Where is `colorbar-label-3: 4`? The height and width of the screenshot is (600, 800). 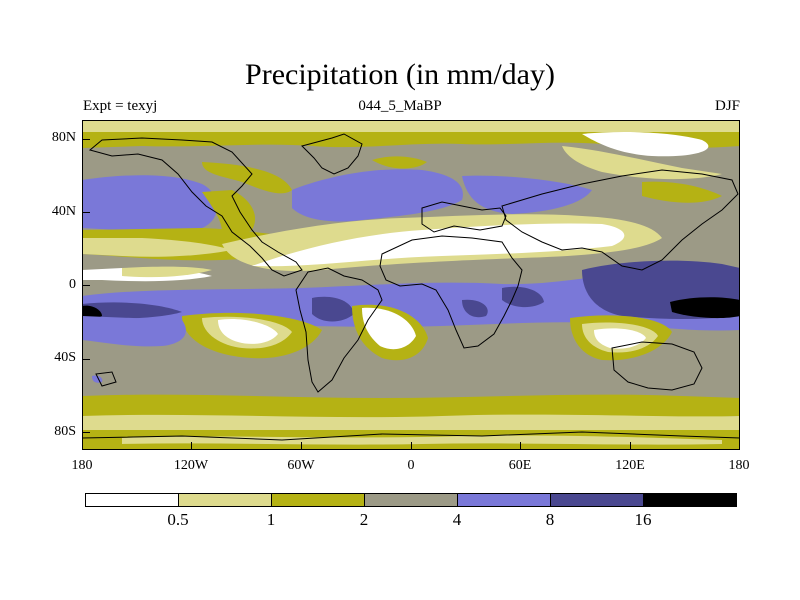 colorbar-label-3: 4 is located at coordinates (457, 519).